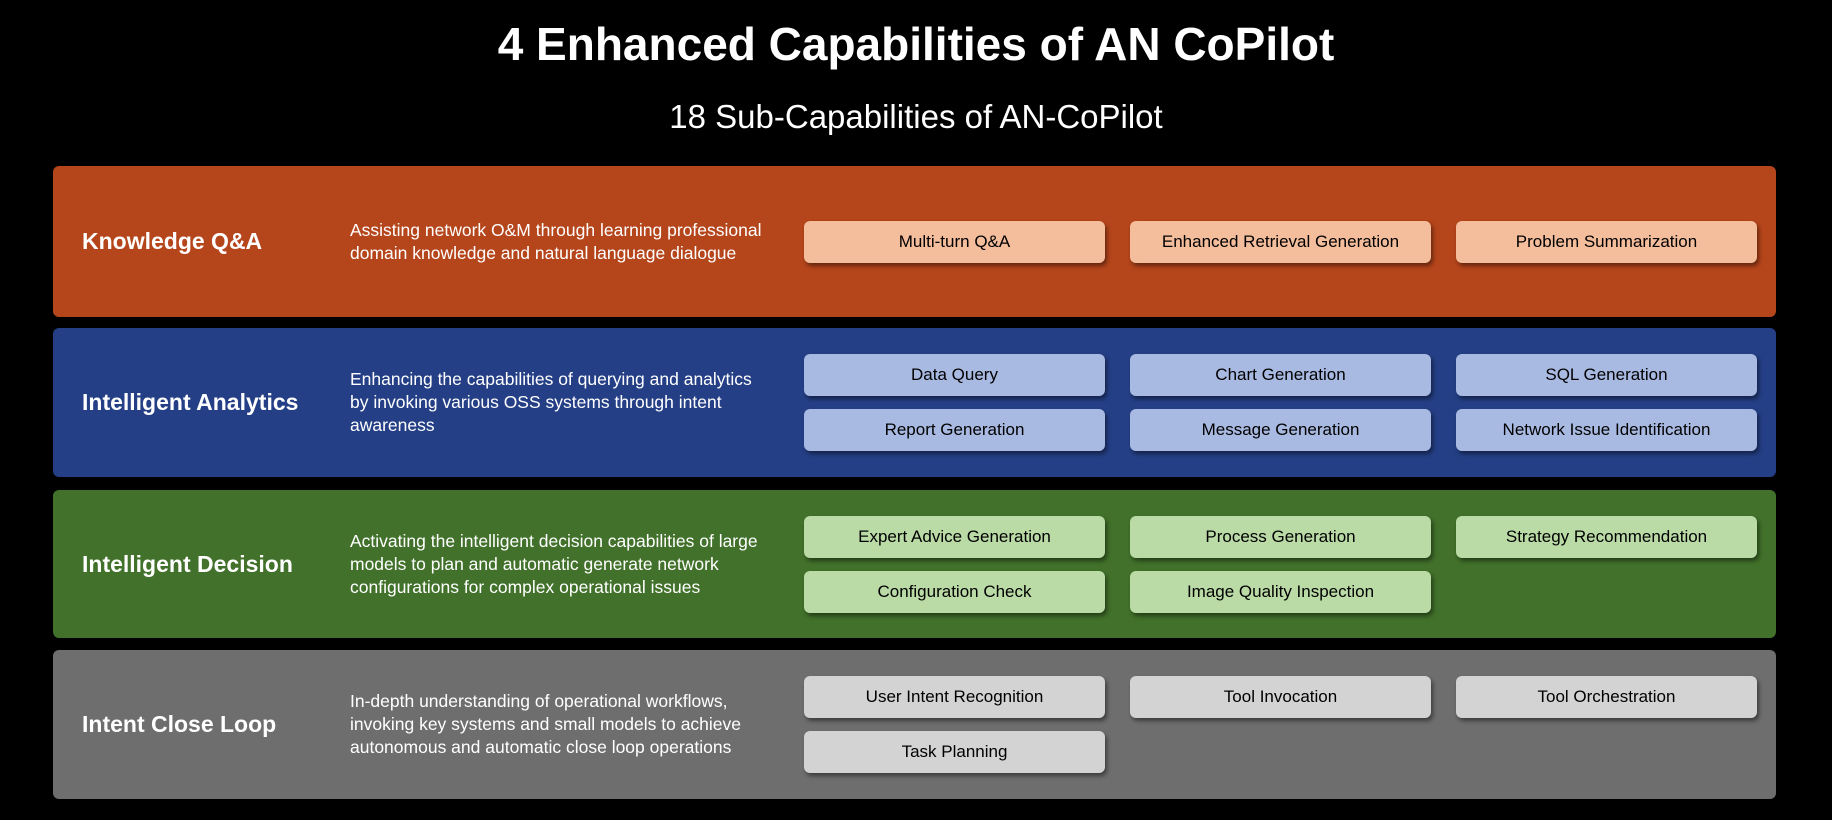 The height and width of the screenshot is (820, 1832). Describe the element at coordinates (954, 591) in the screenshot. I see `sub-capability-chip: Configuration Check` at that location.